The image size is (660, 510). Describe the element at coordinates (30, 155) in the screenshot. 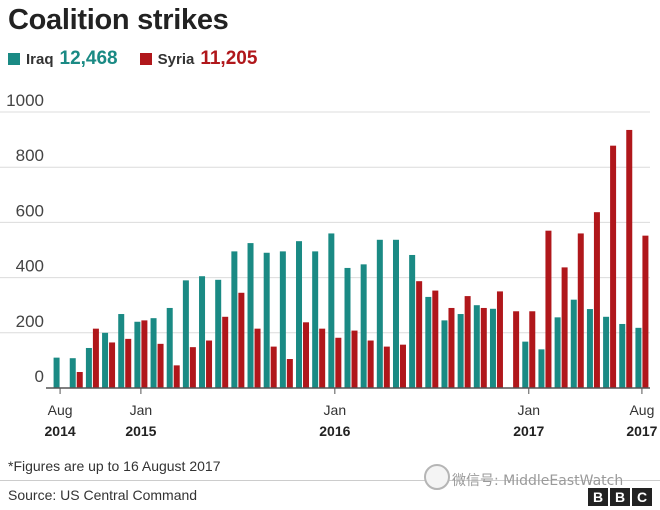

I see `y-tick-label: 800` at that location.